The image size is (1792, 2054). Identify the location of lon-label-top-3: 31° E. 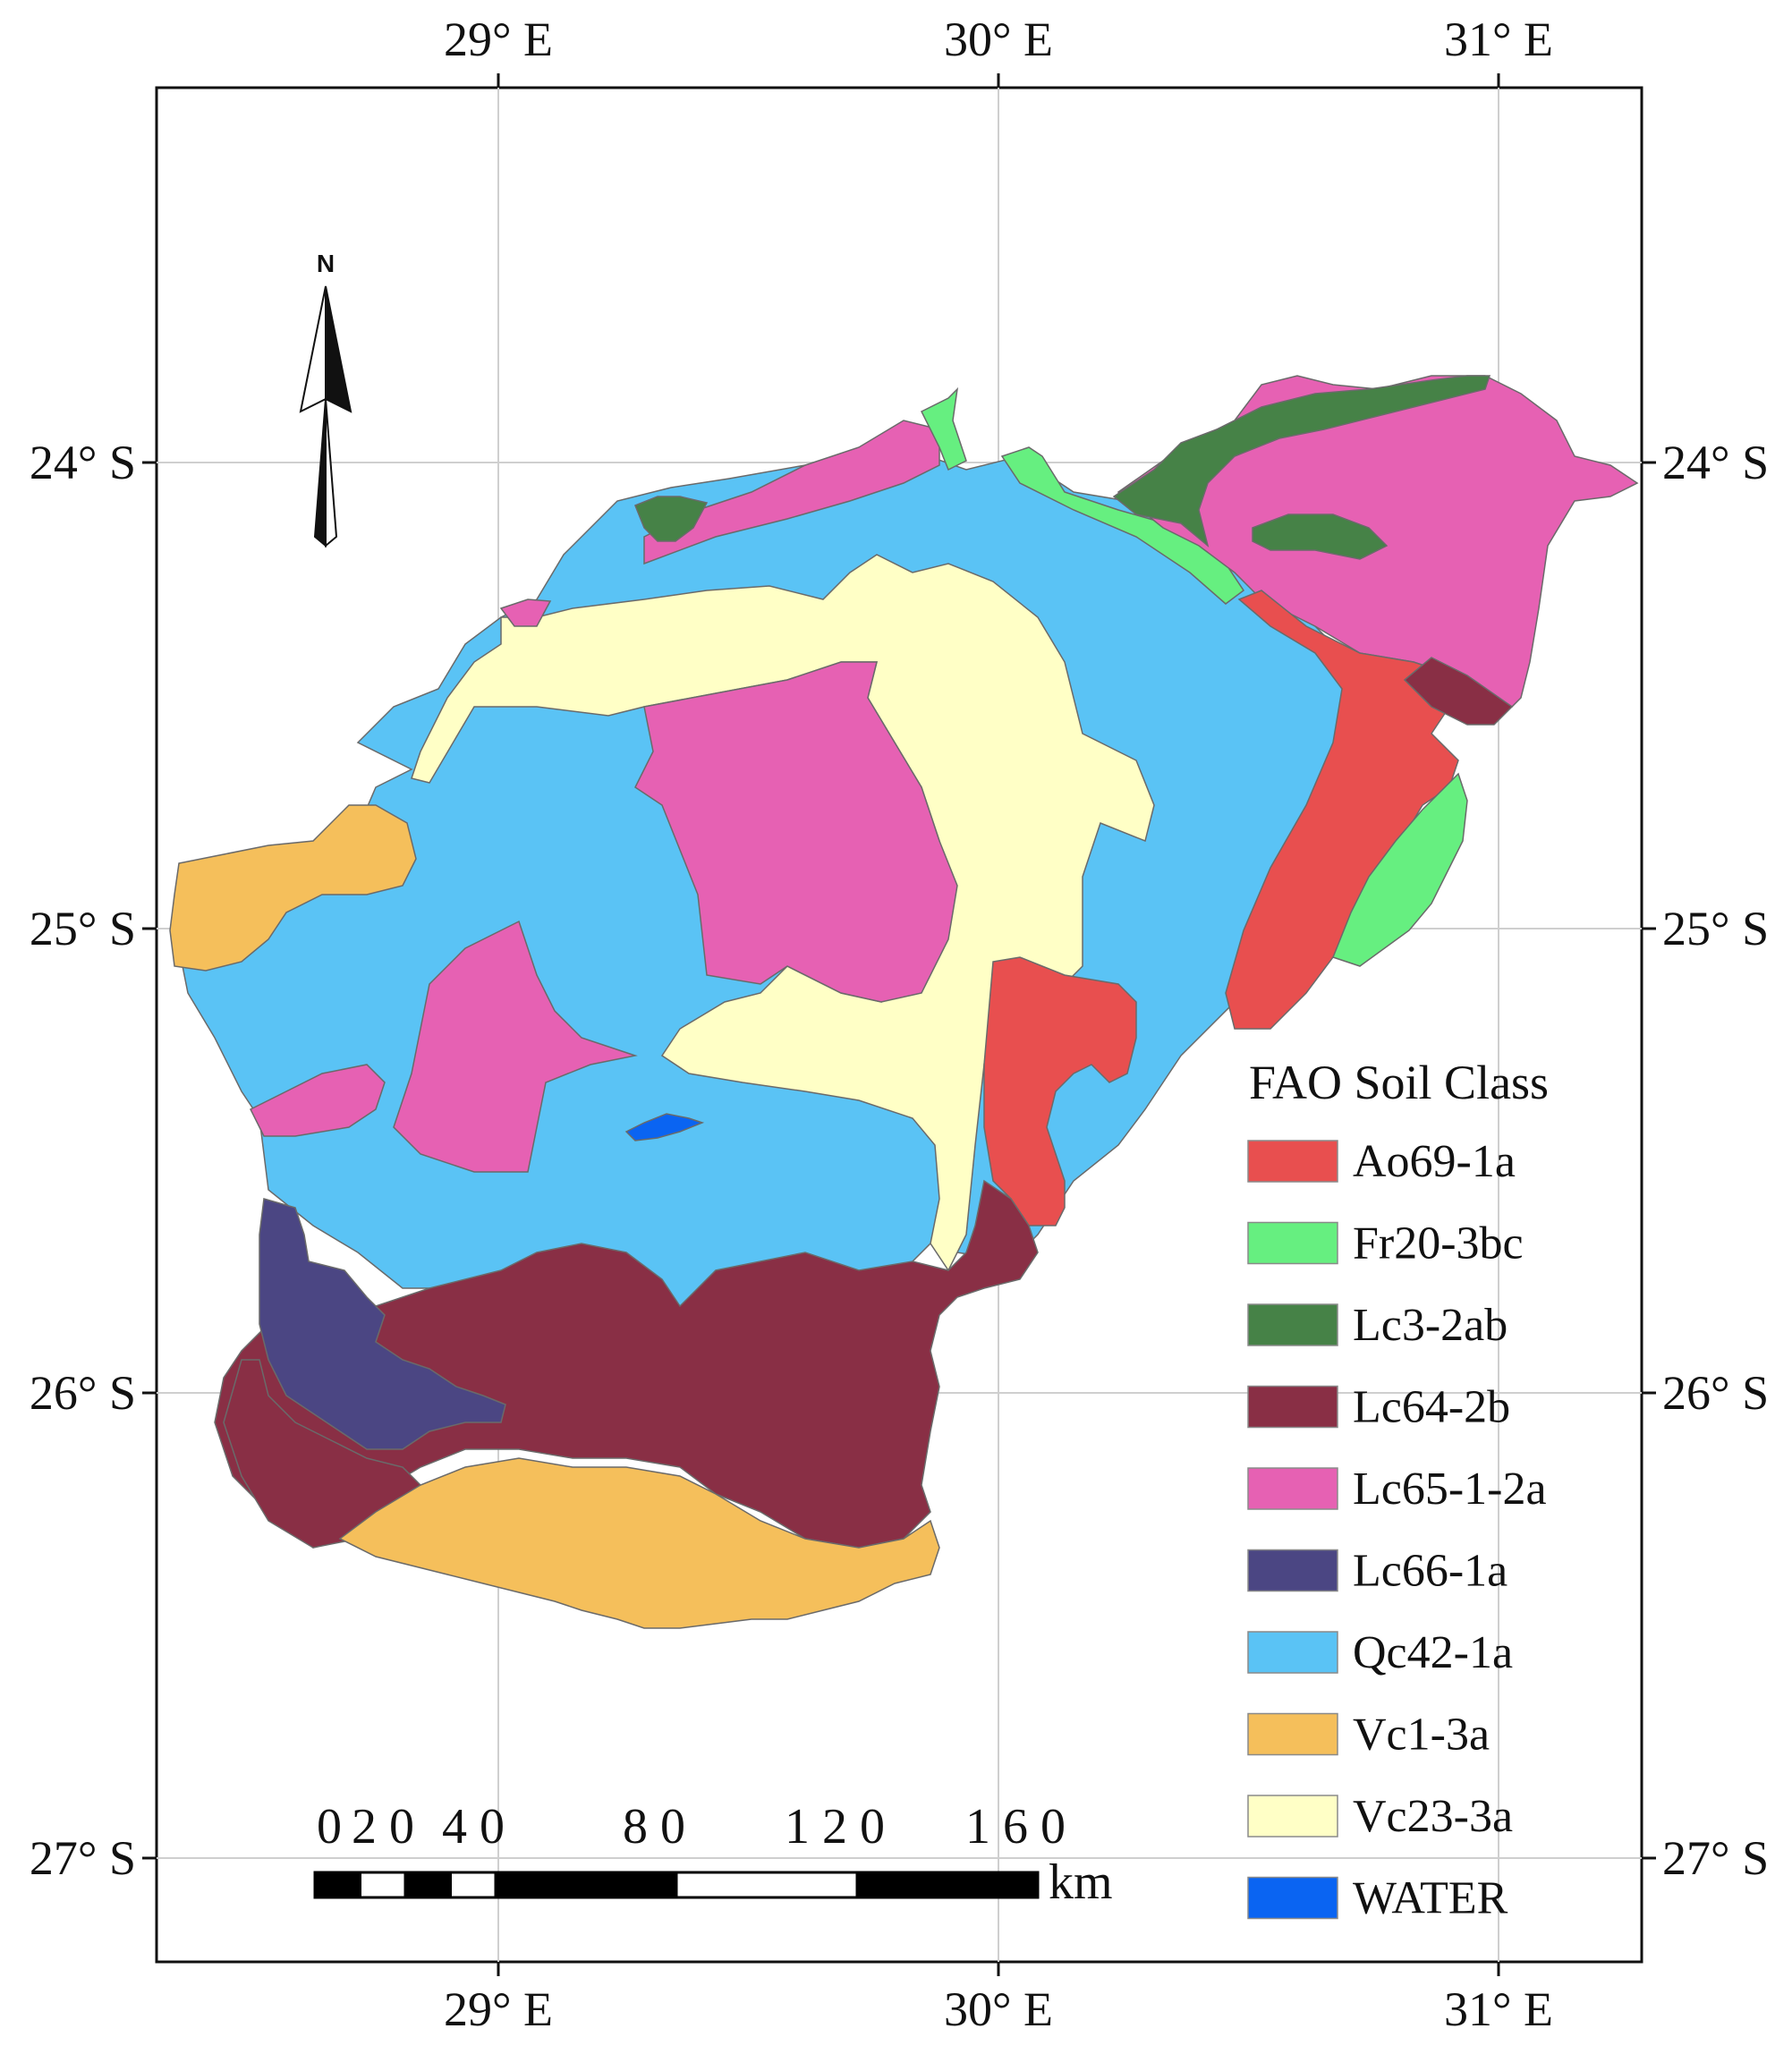
(1498, 39).